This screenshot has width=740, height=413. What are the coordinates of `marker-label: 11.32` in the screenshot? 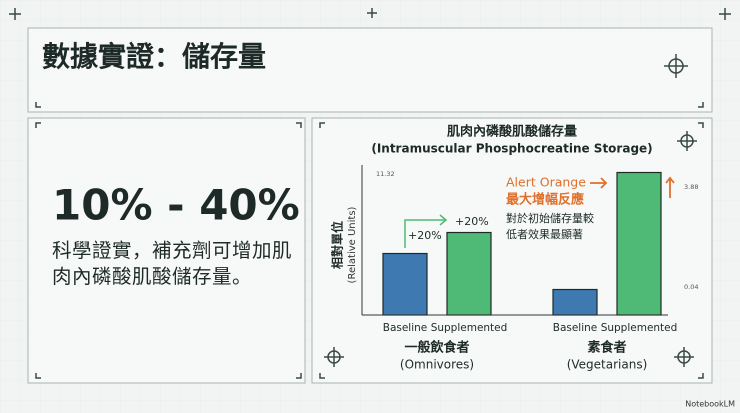 It's located at (385, 174).